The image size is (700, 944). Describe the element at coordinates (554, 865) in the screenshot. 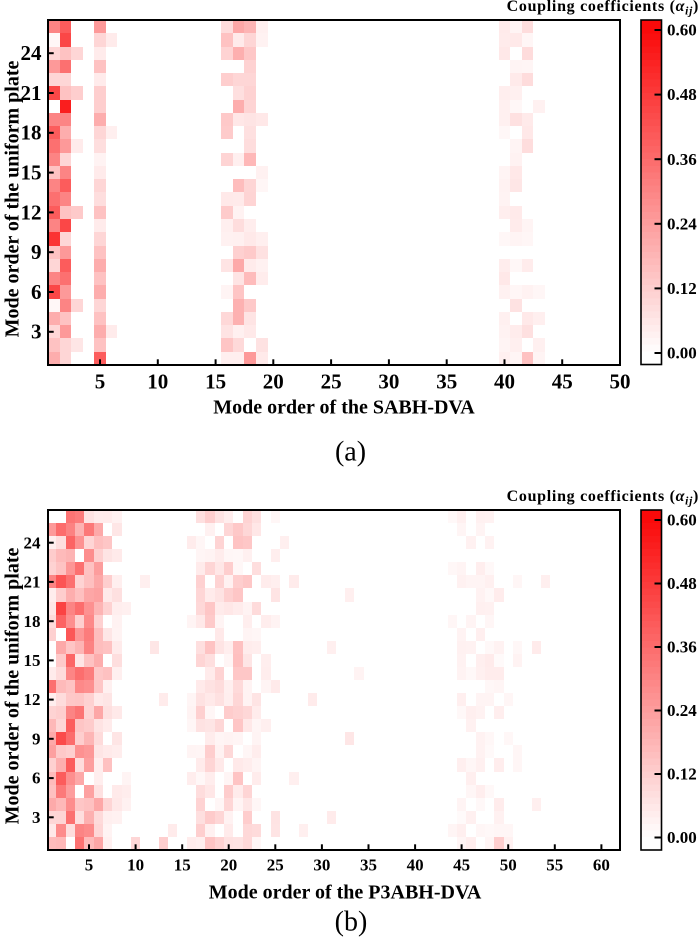

I see `svg-text: 55` at that location.